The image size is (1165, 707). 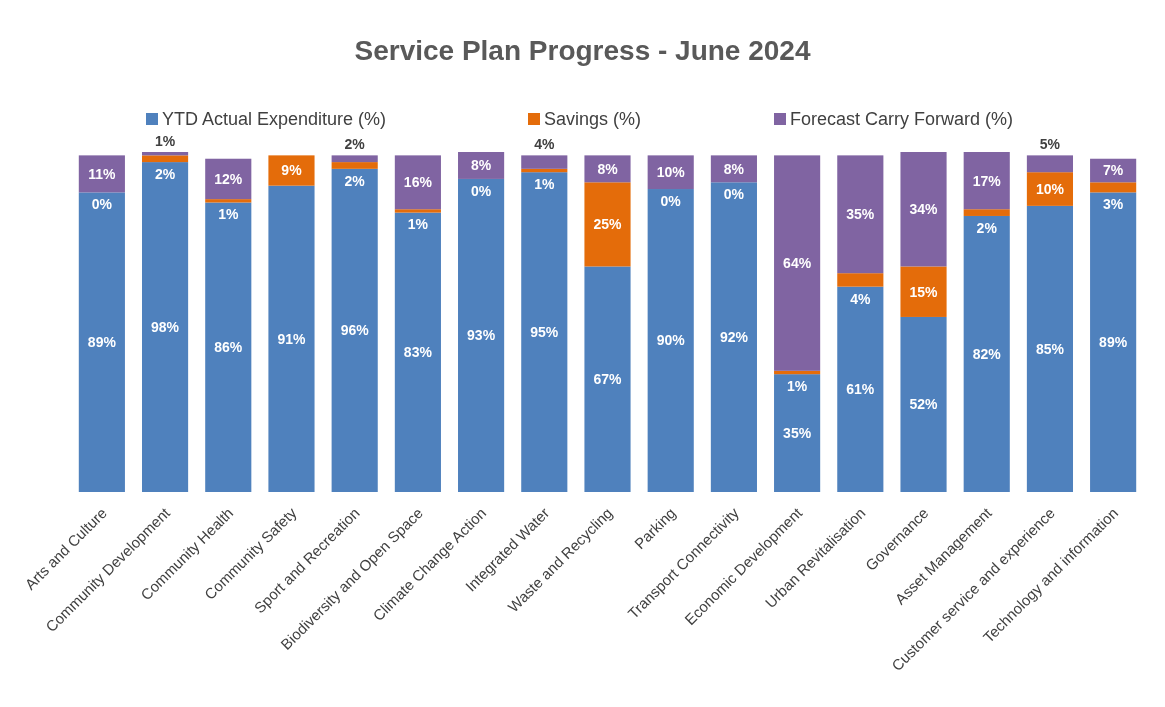 I want to click on data-label: 83%, so click(x=418, y=352).